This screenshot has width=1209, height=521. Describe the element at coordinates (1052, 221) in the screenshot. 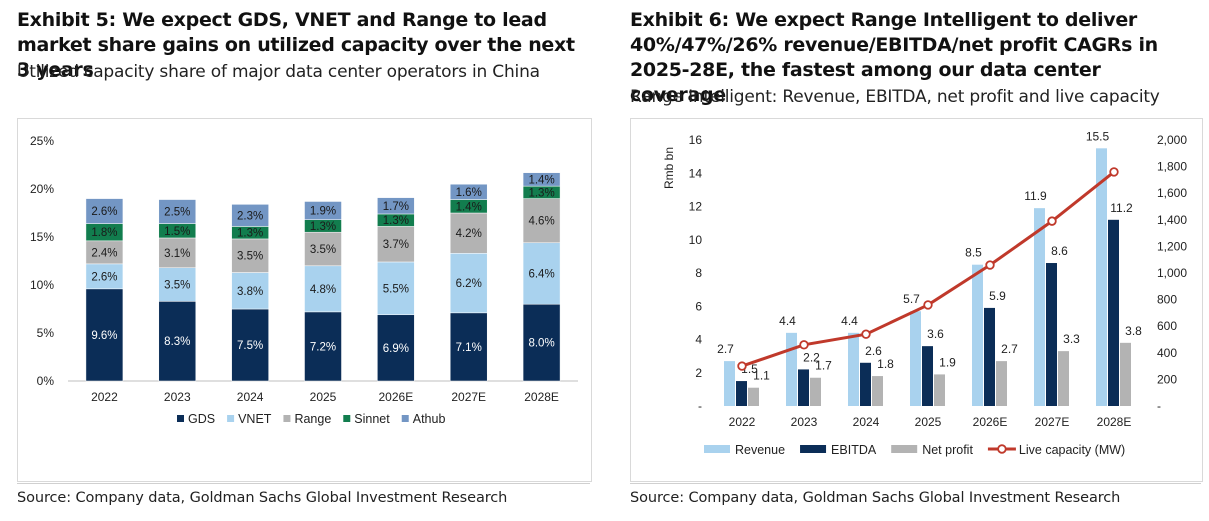

I see `line-marker-2027e` at that location.